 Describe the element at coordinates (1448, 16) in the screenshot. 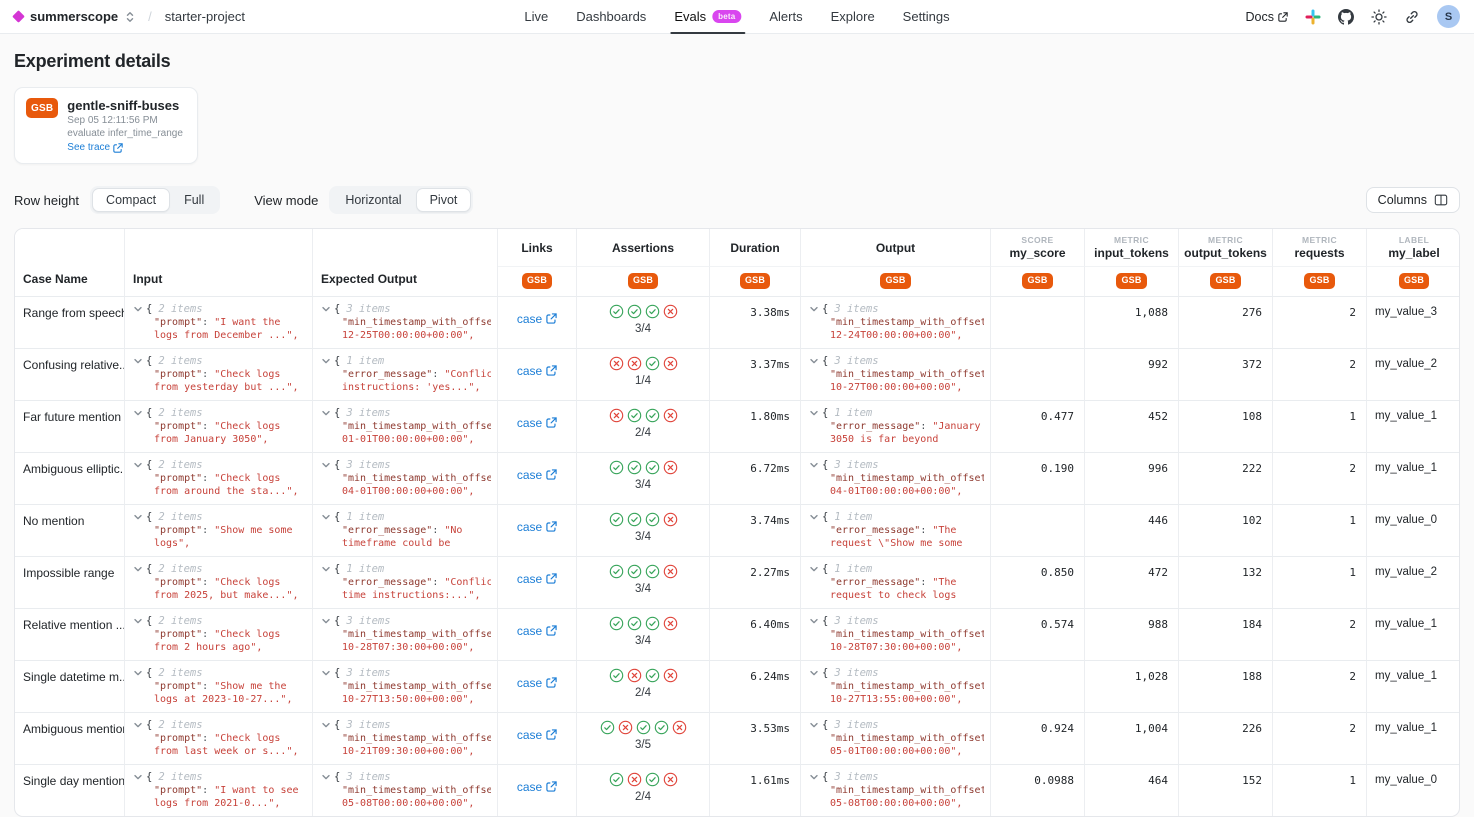

I see `user-avatar: S` at that location.